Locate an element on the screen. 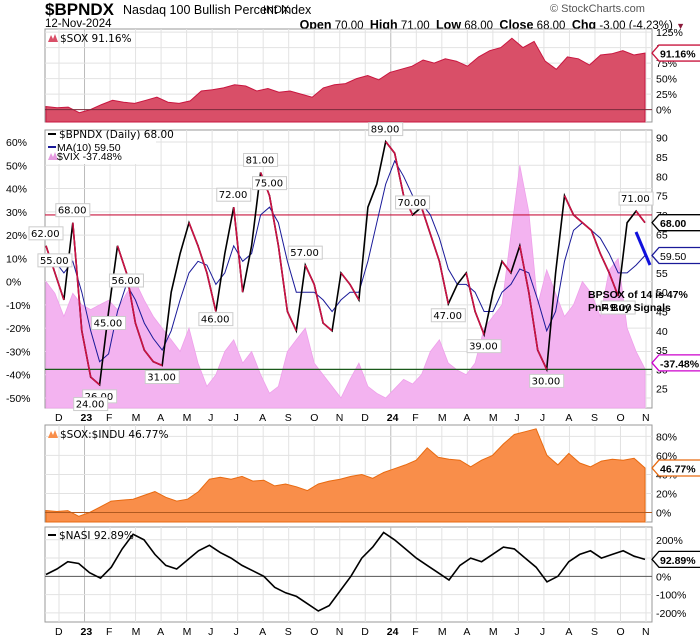  peak-label: 71.00 is located at coordinates (636, 198).